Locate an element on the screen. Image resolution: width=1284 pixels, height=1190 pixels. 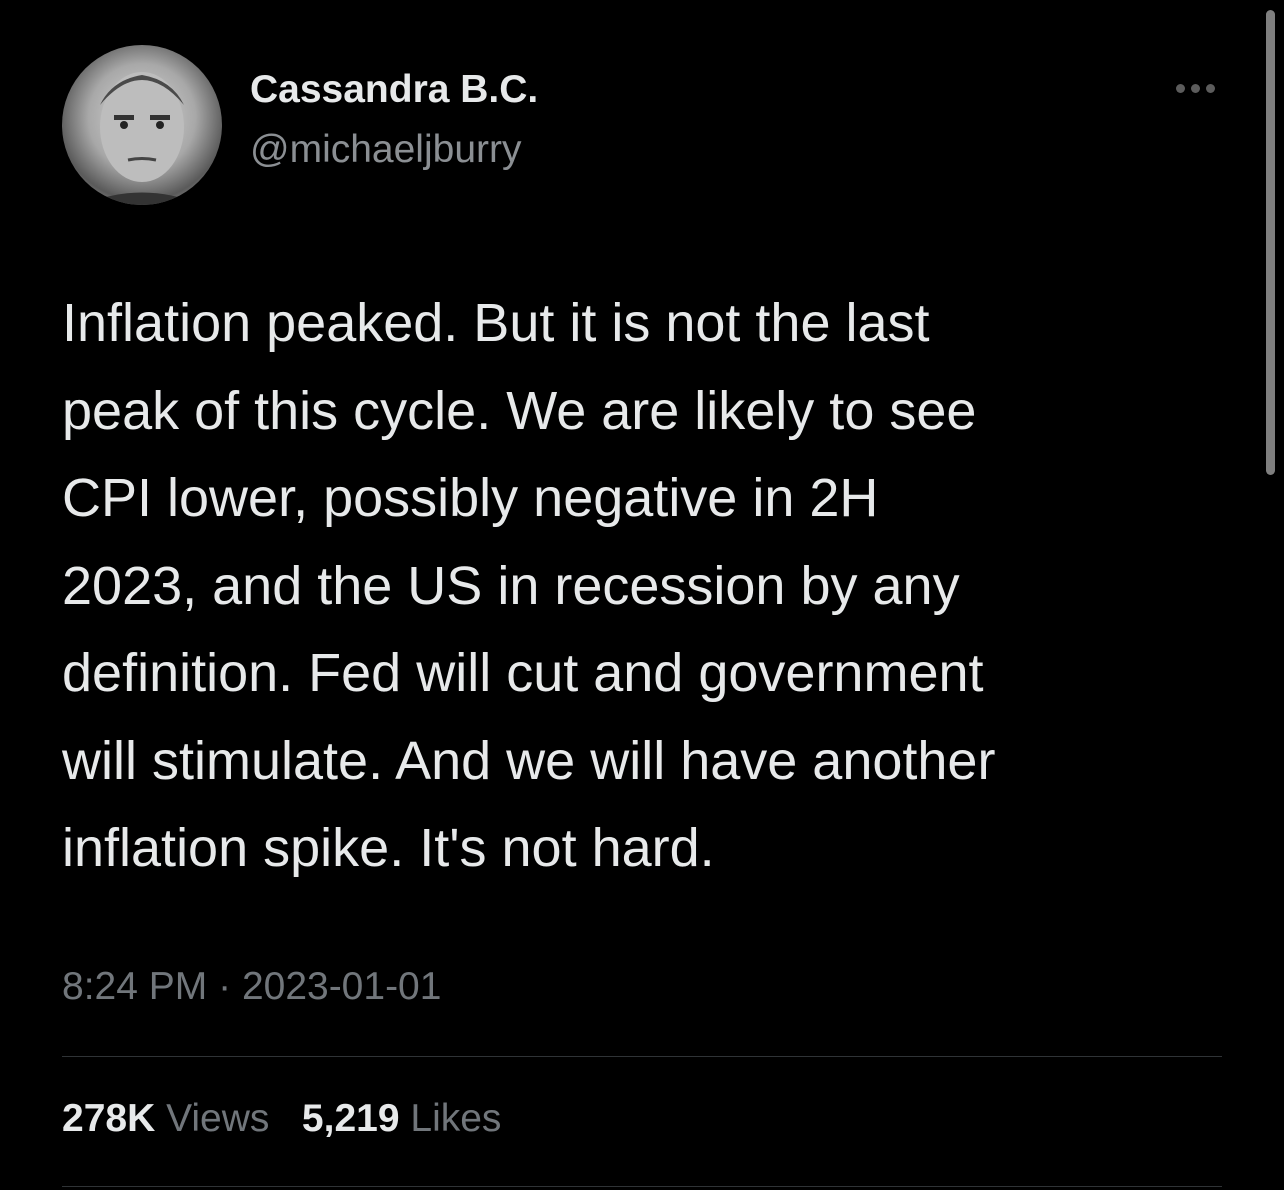
tweet-text-line: 2023, and the US in recession by any is located at coordinates (511, 585).